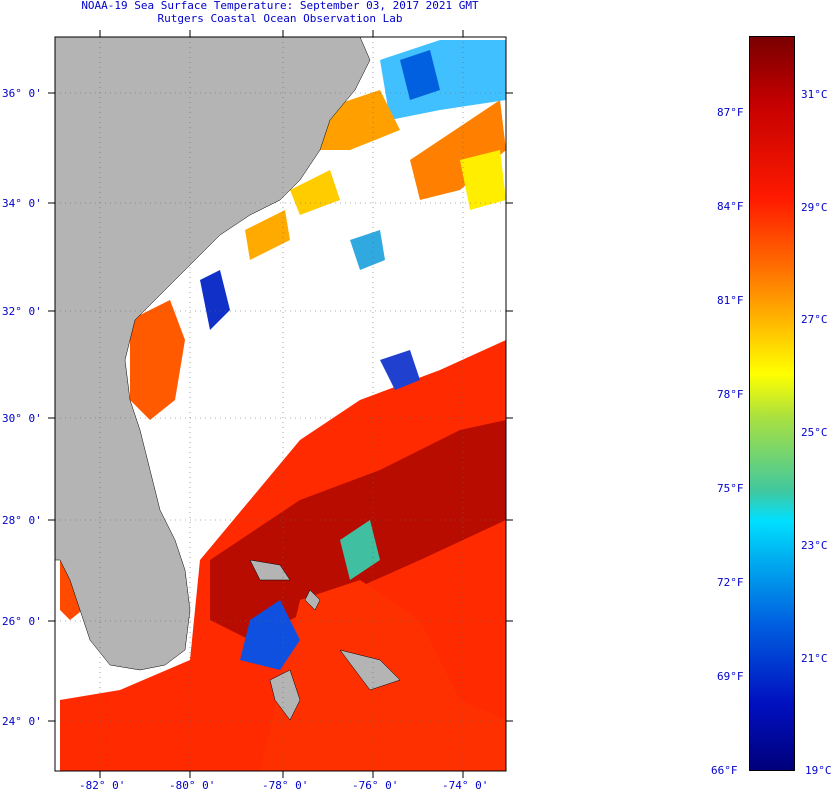 The height and width of the screenshot is (793, 832). Describe the element at coordinates (730, 582) in the screenshot. I see `colorbar-f-label: 72°F` at that location.